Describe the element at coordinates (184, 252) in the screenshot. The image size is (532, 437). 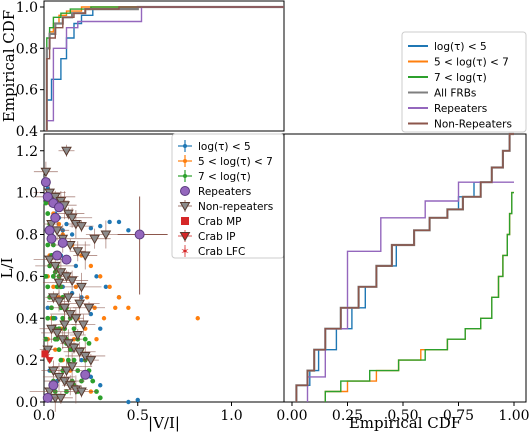
I see `scatter-legend-swatch: ✶` at that location.